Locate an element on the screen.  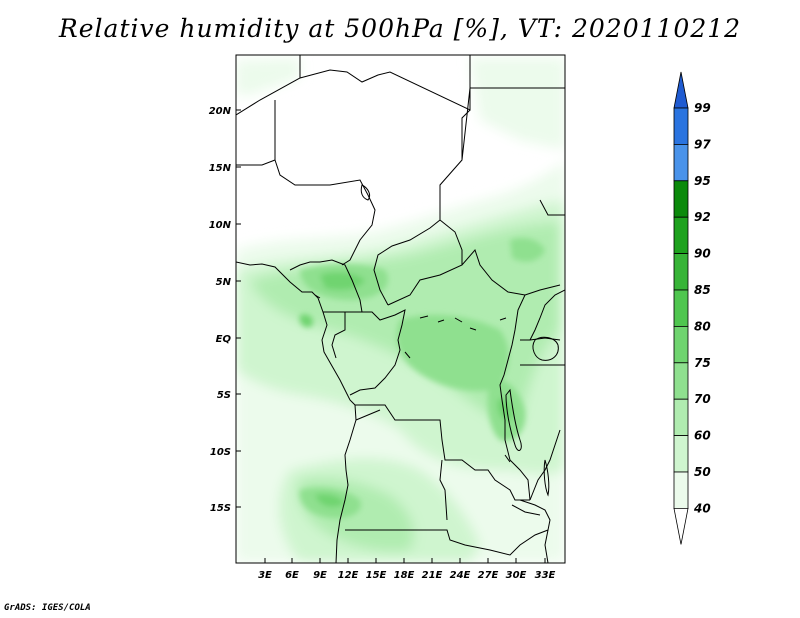
colorbar-label: 75 is located at coordinates (702, 363).